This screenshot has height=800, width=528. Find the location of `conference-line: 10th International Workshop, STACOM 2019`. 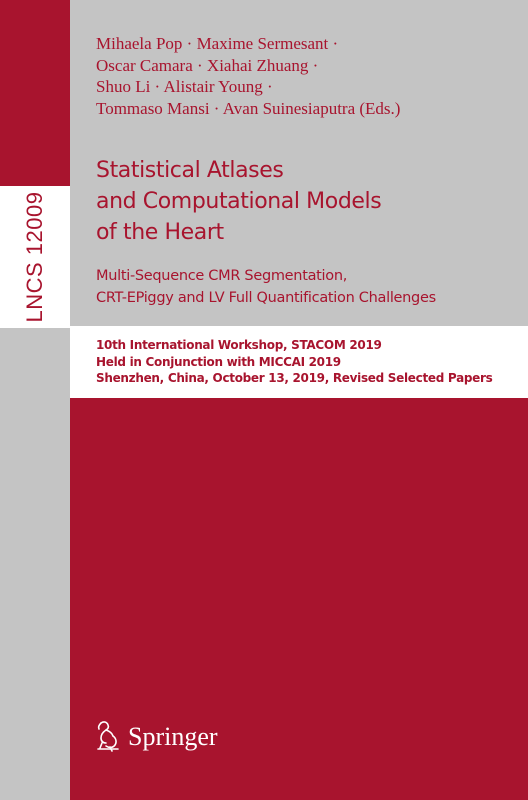

conference-line: 10th International Workshop, STACOM 2019 is located at coordinates (239, 345).